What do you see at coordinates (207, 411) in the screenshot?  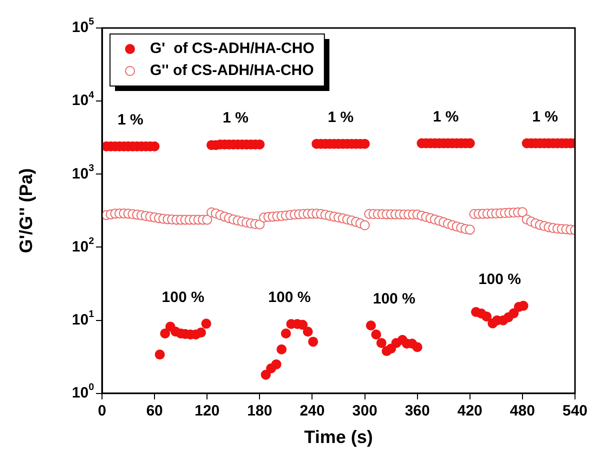 I see `x-tick-label: 120` at bounding box center [207, 411].